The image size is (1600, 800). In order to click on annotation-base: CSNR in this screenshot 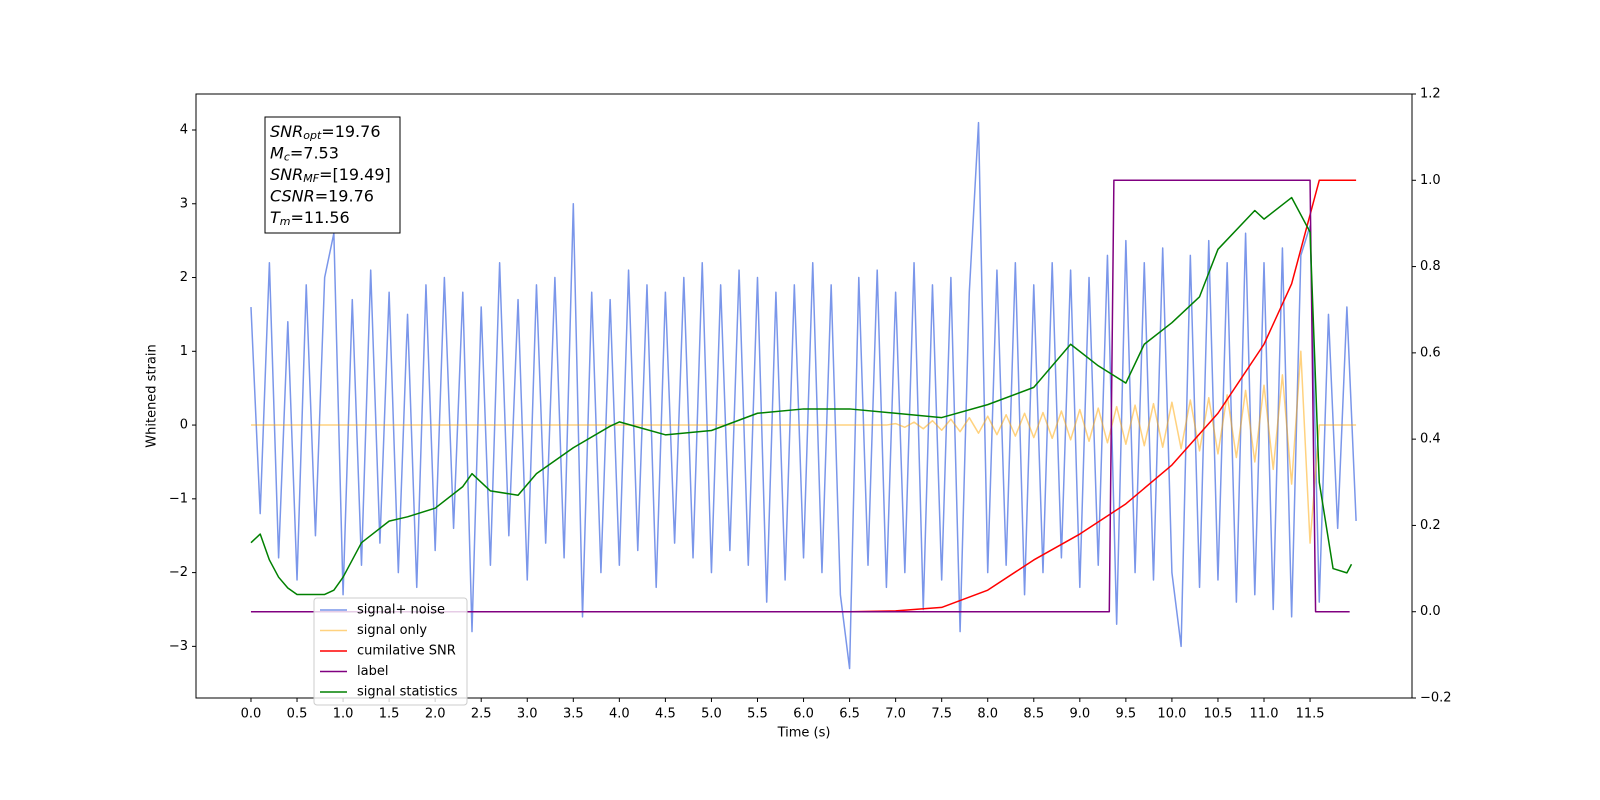, I will do `click(292, 195)`.